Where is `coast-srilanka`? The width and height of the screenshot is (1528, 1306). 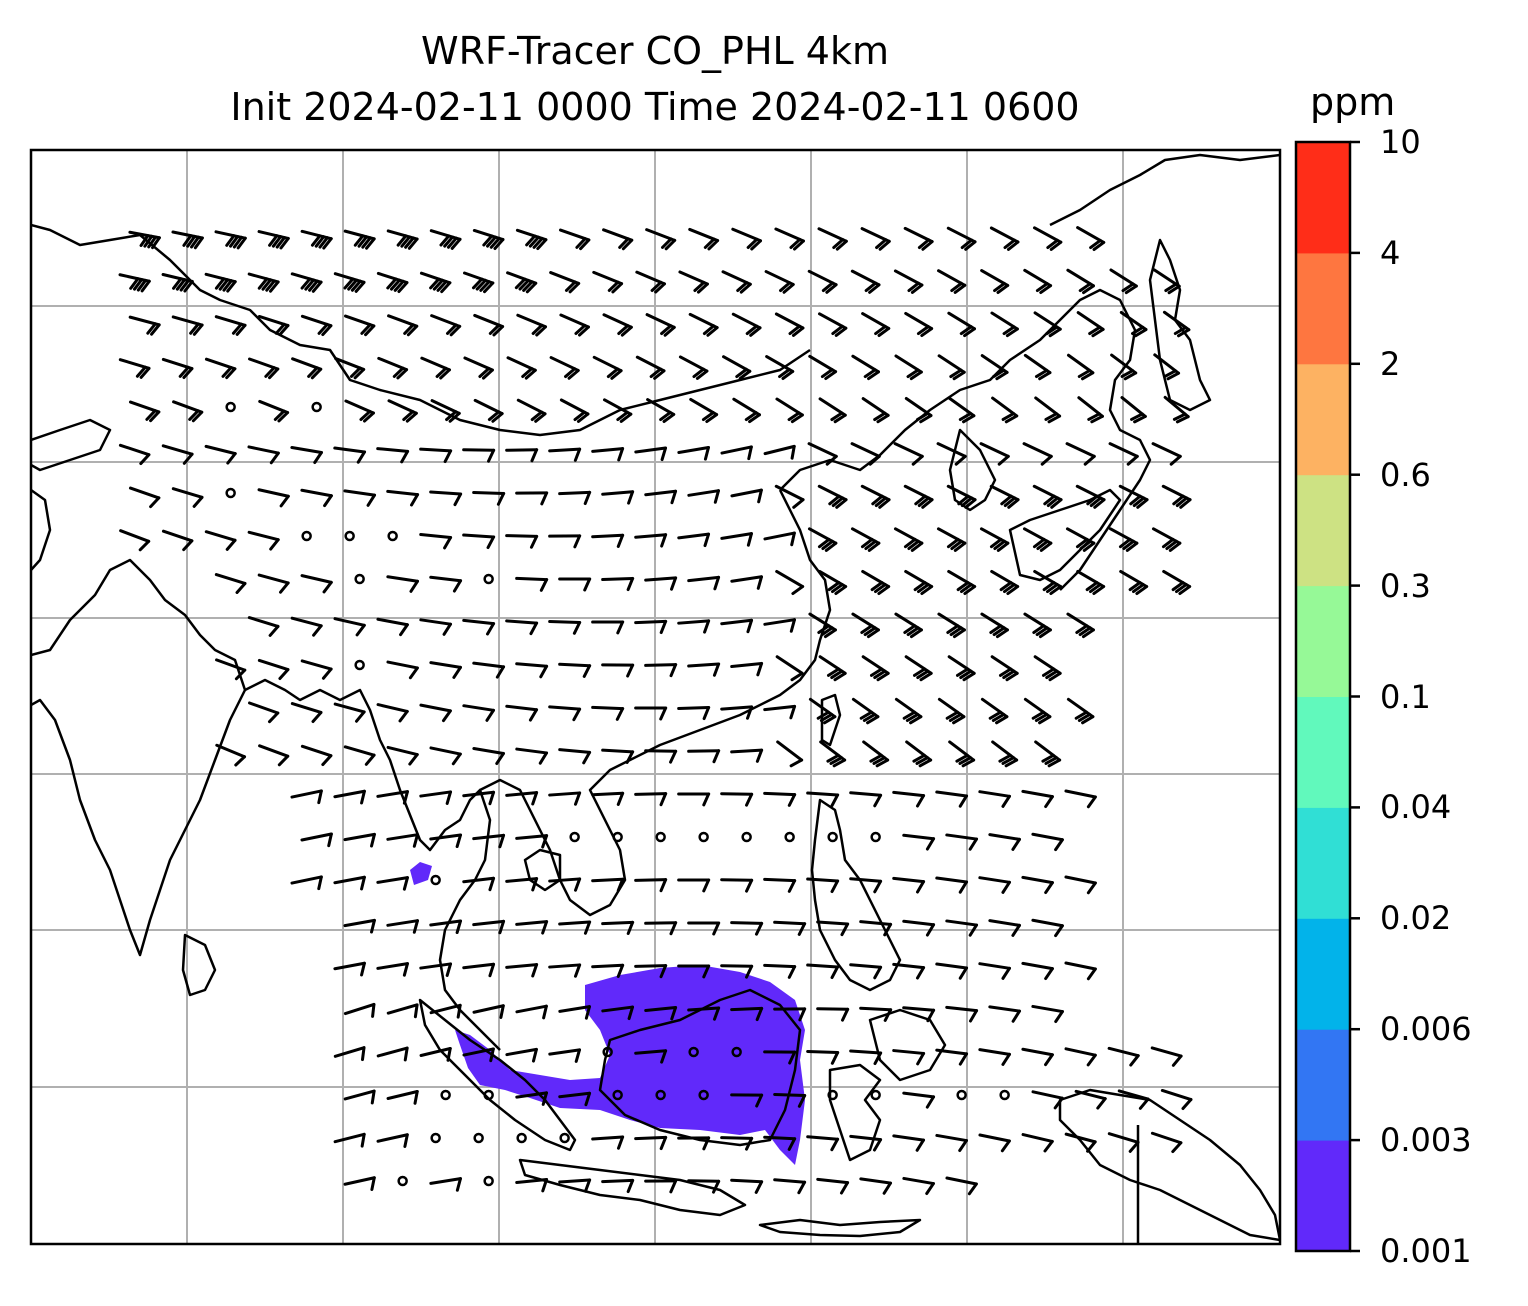 coast-srilanka is located at coordinates (199, 965).